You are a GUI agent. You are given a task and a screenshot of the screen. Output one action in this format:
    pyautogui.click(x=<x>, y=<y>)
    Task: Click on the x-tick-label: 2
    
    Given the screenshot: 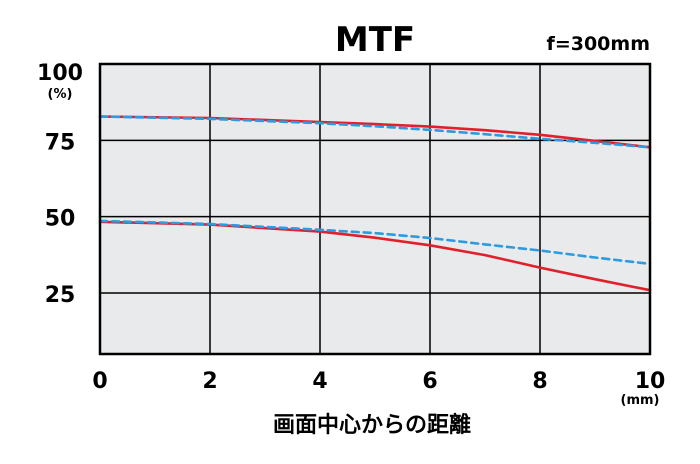 What is the action you would take?
    pyautogui.click(x=209, y=381)
    